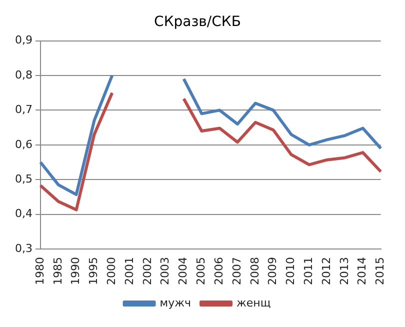 This screenshot has height=327, width=405. I want to click on x-tick-label: 2001, so click(129, 271).